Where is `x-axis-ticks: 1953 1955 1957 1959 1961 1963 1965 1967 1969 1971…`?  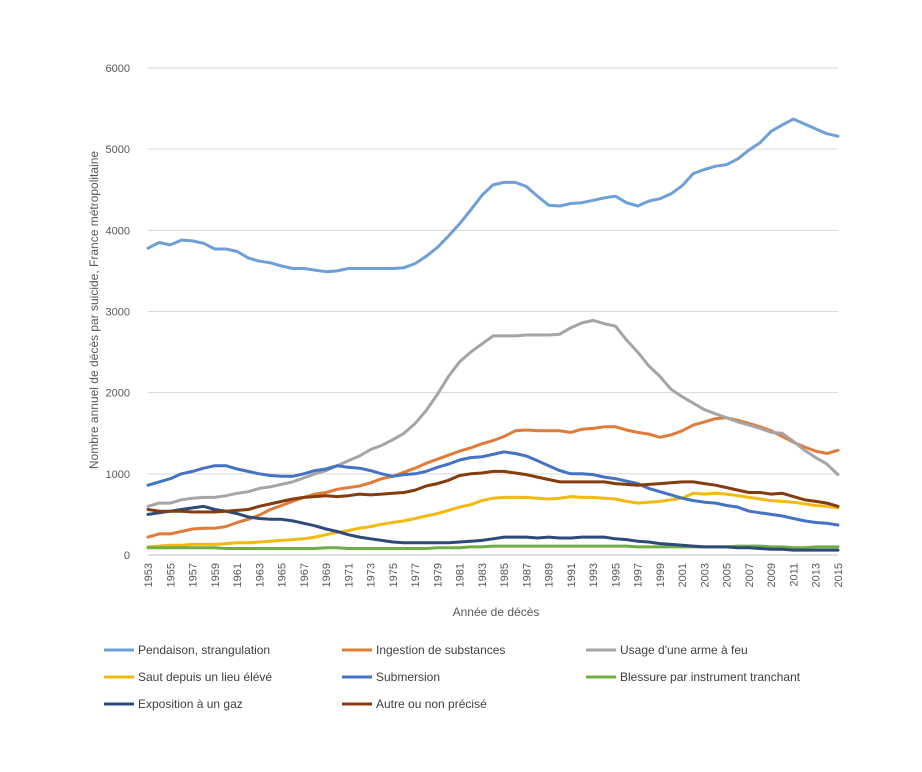
x-axis-ticks: 1953 1955 1957 1959 1961 1963 1965 1967 1969 1971… is located at coordinates (494, 575).